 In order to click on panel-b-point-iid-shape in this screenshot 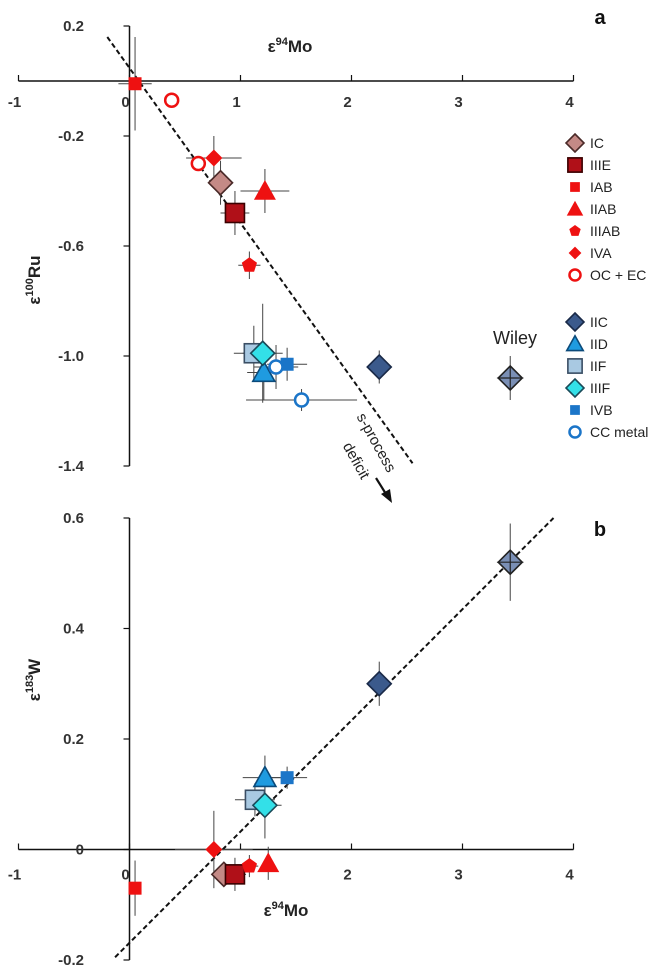, I will do `click(265, 776)`.